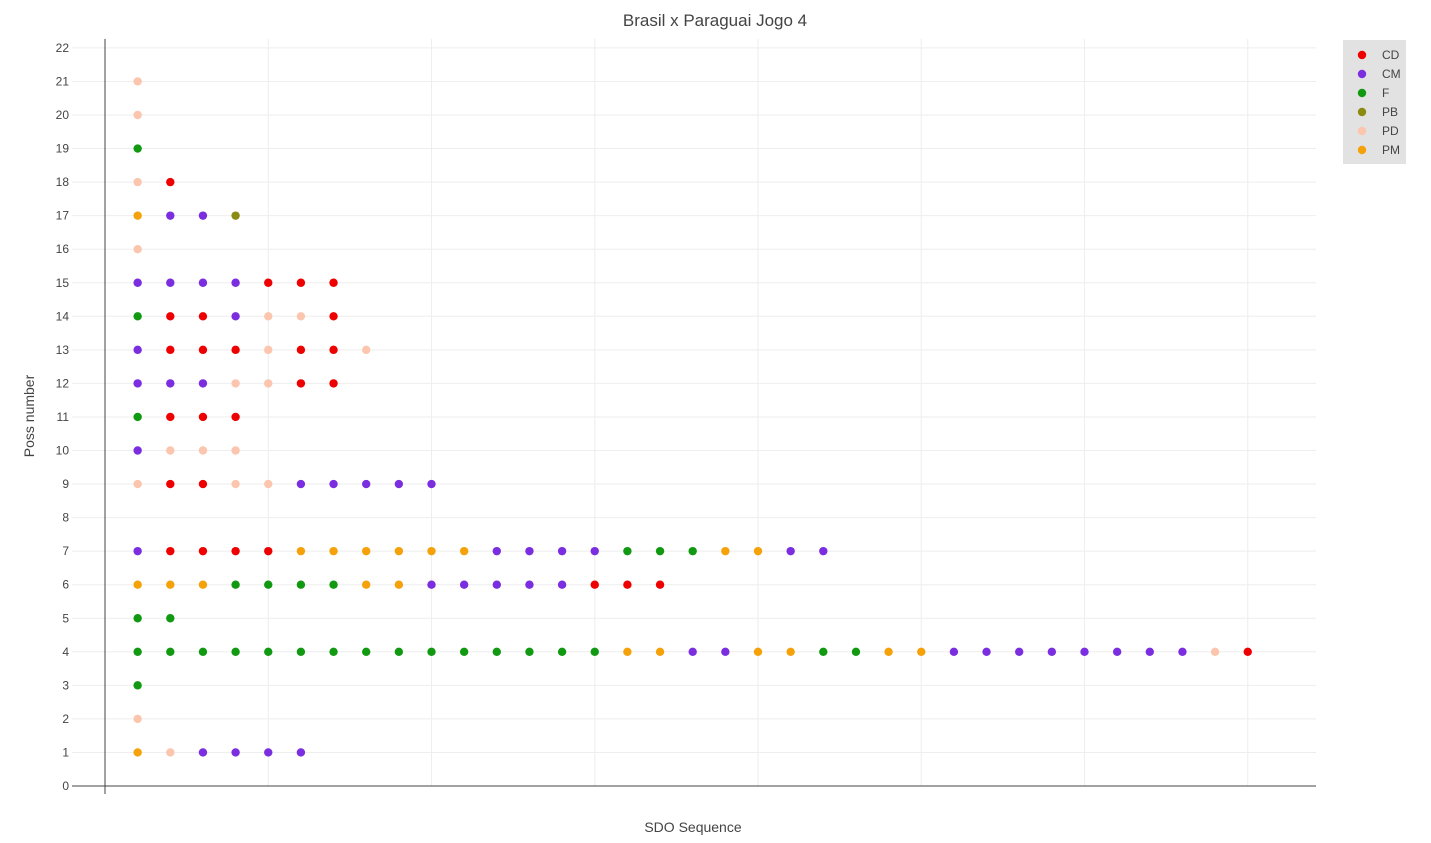  Describe the element at coordinates (1374, 102) in the screenshot. I see `legend: CD CM F PB PD PM` at that location.